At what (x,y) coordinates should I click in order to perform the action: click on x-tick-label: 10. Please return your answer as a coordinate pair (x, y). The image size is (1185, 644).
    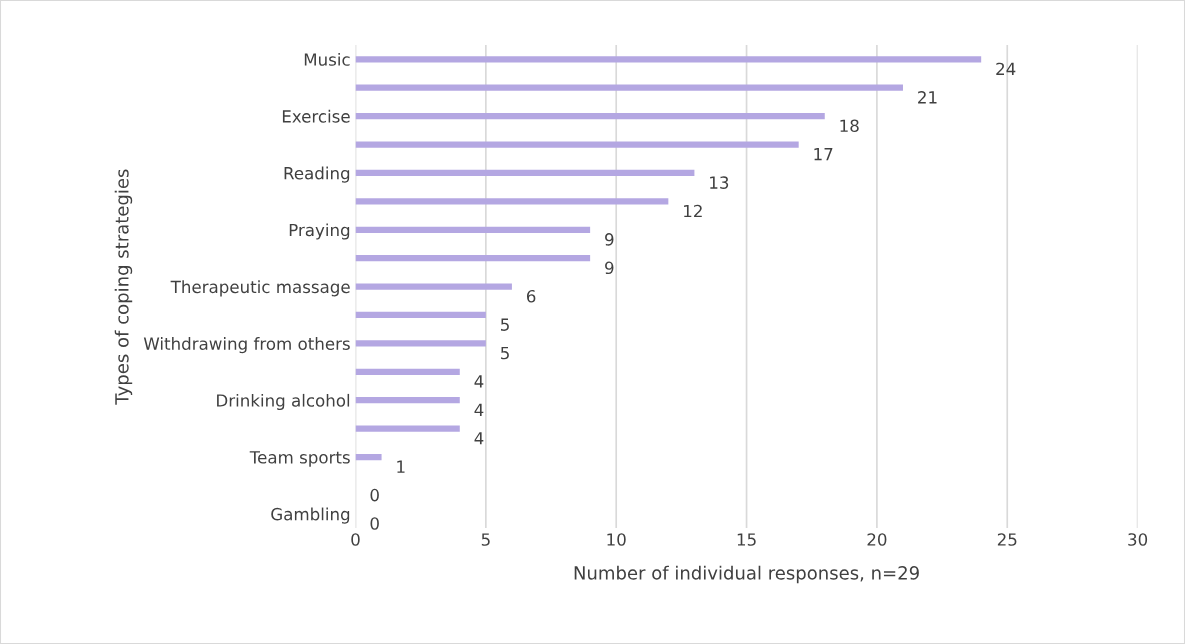
    Looking at the image, I should click on (616, 539).